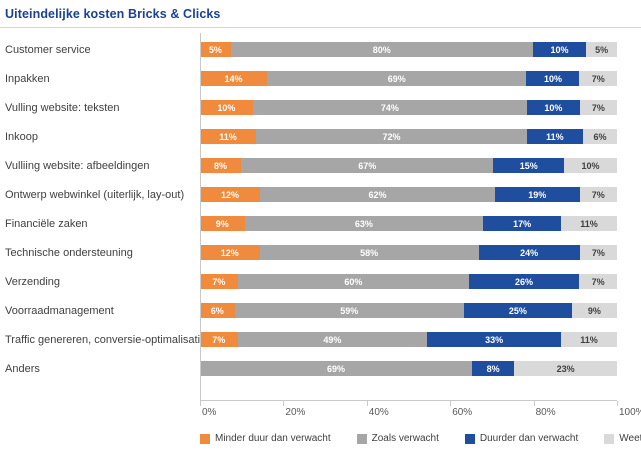 Image resolution: width=641 pixels, height=451 pixels. I want to click on stacked-bar: 12% 62% 19% 7%, so click(409, 194).